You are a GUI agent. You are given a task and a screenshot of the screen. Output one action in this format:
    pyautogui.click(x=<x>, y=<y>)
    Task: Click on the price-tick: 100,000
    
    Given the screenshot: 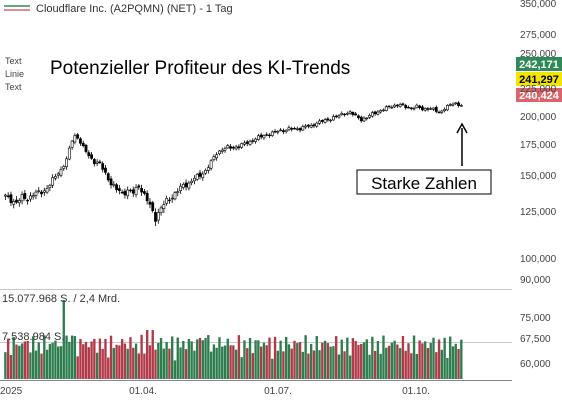 What is the action you would take?
    pyautogui.click(x=538, y=259)
    